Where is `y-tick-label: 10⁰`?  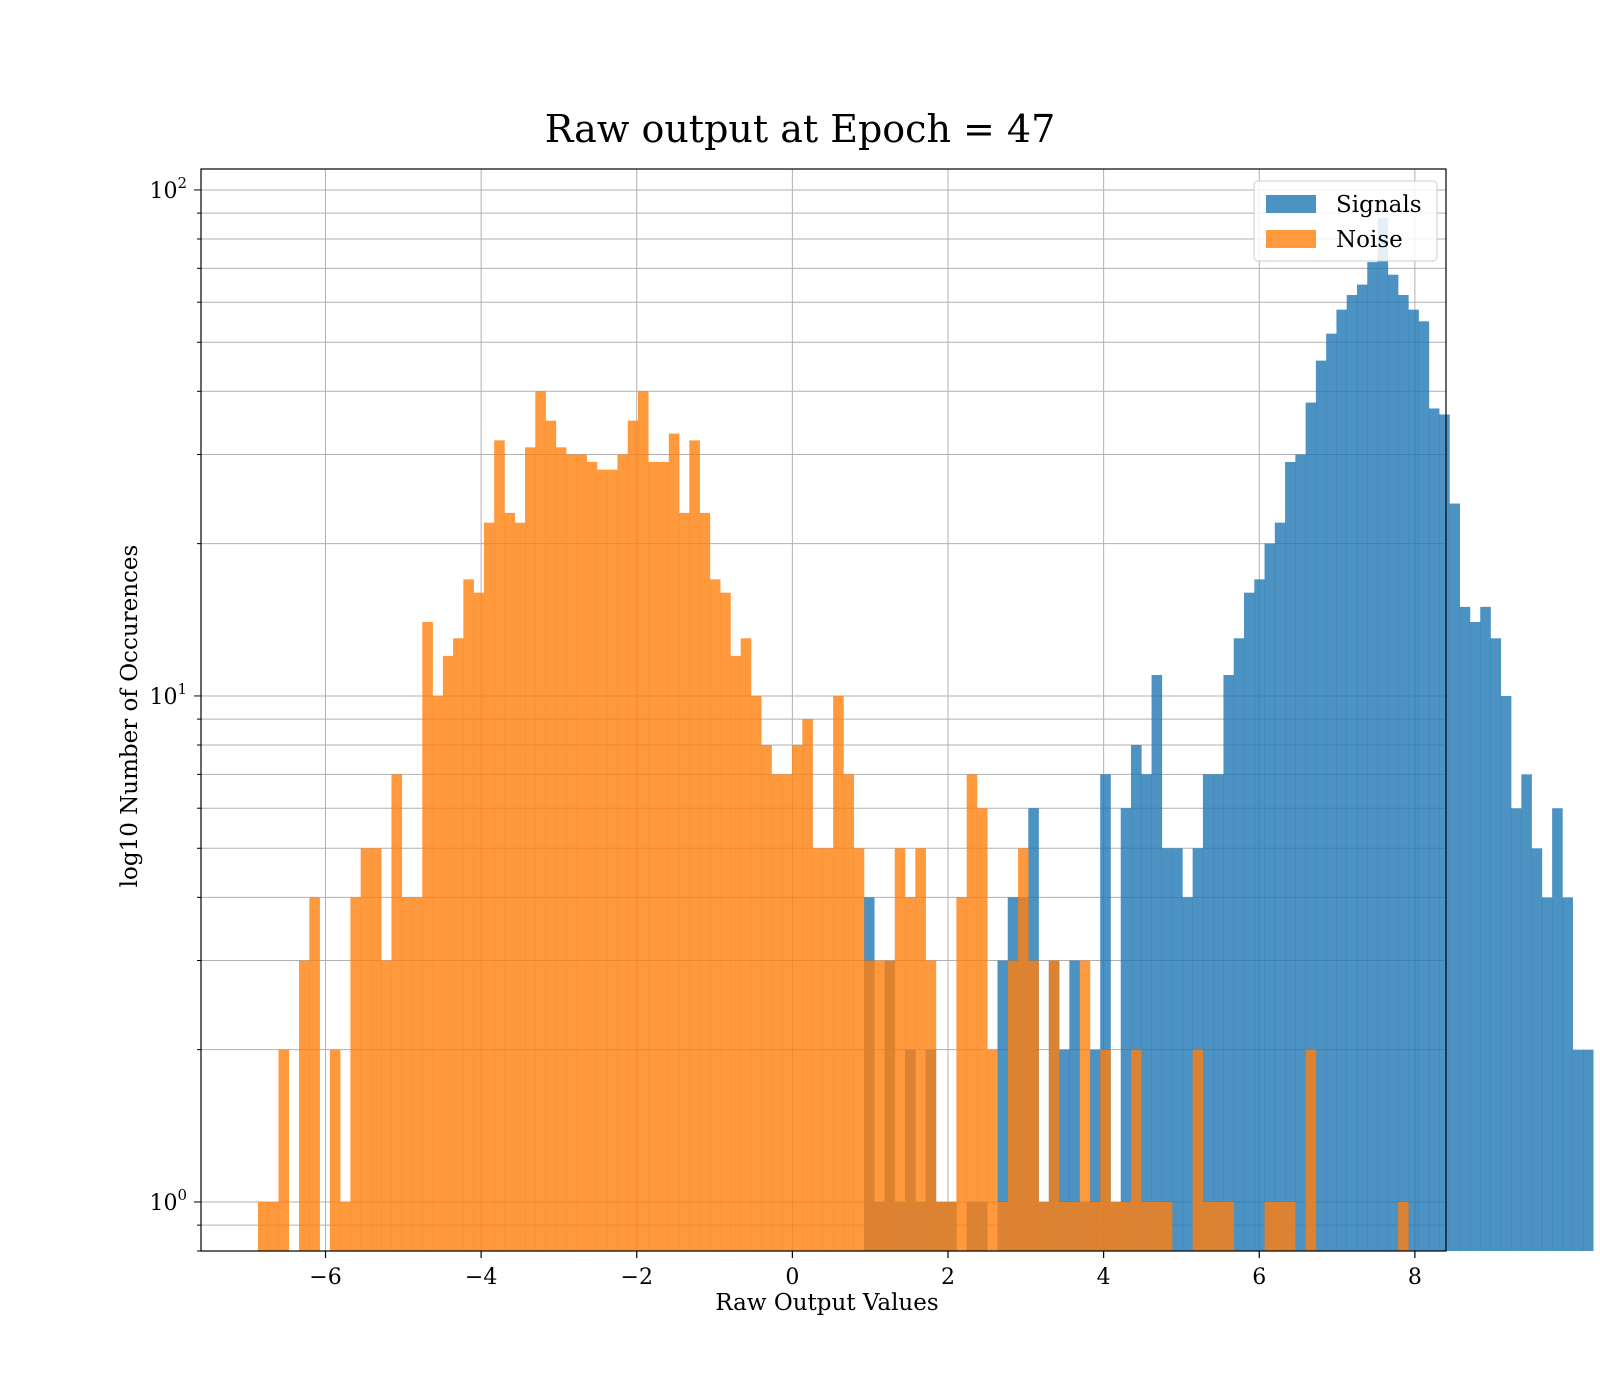
y-tick-label: 10⁰ is located at coordinates (168, 1201).